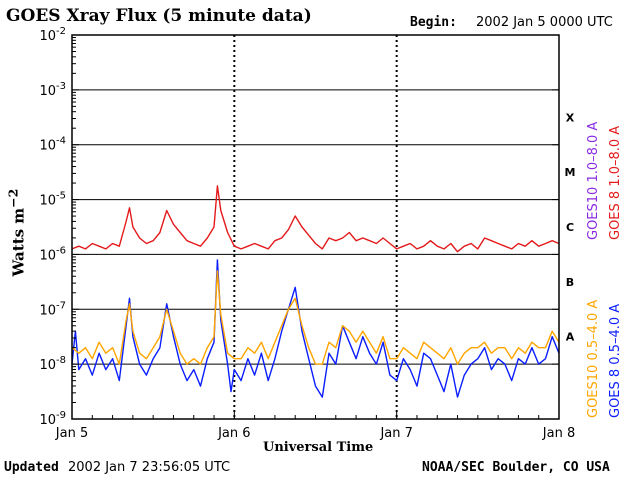 The height and width of the screenshot is (480, 640). I want to click on begin-value: 2002 Jan 5 0000 UTC, so click(544, 22).